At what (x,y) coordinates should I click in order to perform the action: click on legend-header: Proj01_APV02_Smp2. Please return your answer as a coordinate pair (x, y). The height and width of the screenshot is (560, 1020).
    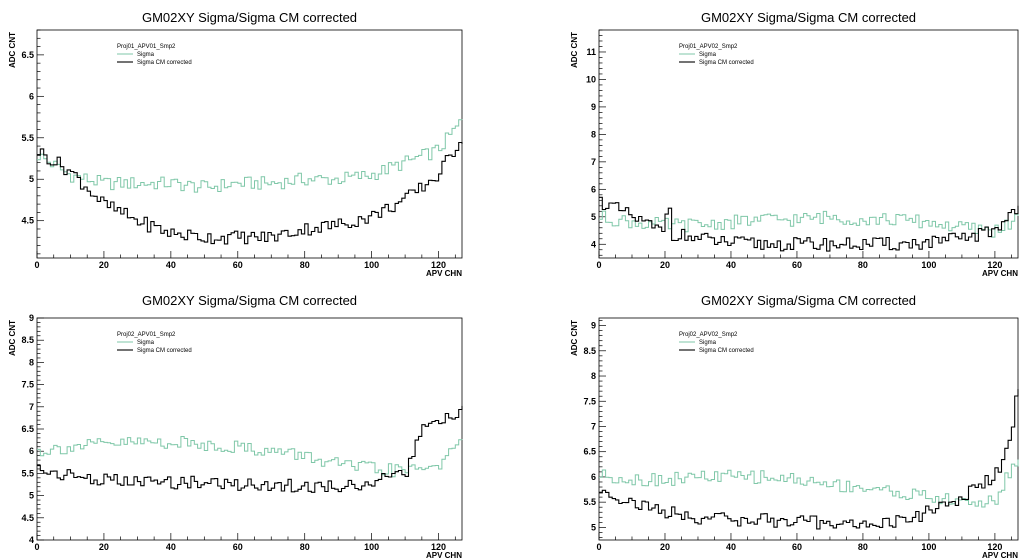
    Looking at the image, I should click on (708, 47).